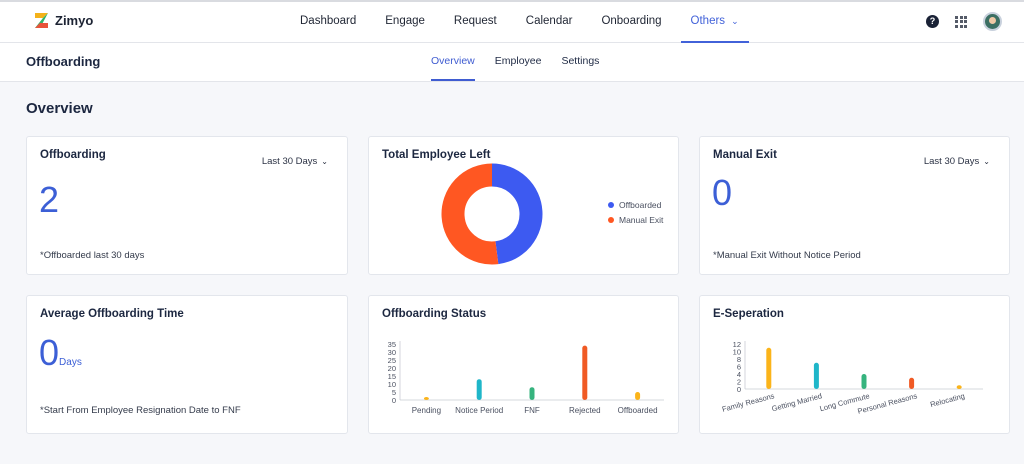 This screenshot has height=464, width=1024. Describe the element at coordinates (470, 214) in the screenshot. I see `donut-slice-manual-exit` at that location.